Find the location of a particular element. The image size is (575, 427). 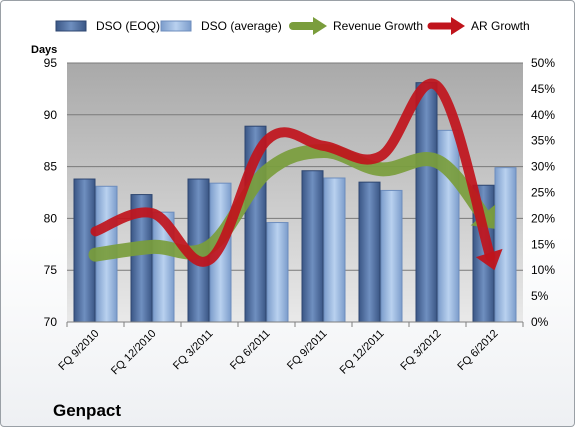

legend-label: Revenue Growth is located at coordinates (378, 26).